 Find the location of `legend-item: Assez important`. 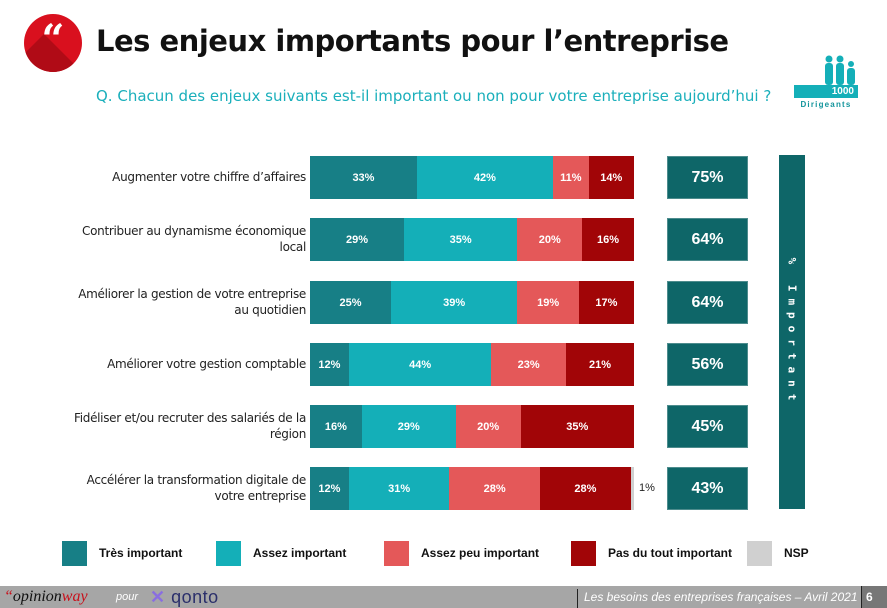

legend-item: Assez important is located at coordinates (281, 553).